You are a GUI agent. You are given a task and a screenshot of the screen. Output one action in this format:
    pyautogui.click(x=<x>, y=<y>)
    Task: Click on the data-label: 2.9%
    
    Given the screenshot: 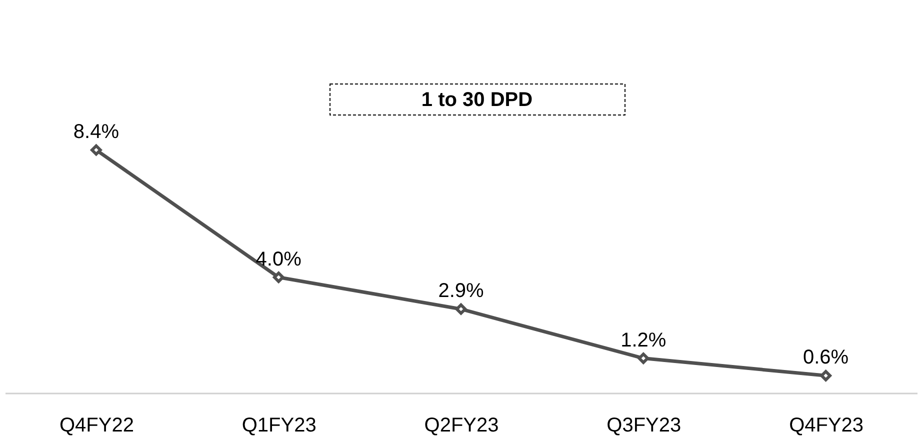 What is the action you would take?
    pyautogui.click(x=461, y=291)
    